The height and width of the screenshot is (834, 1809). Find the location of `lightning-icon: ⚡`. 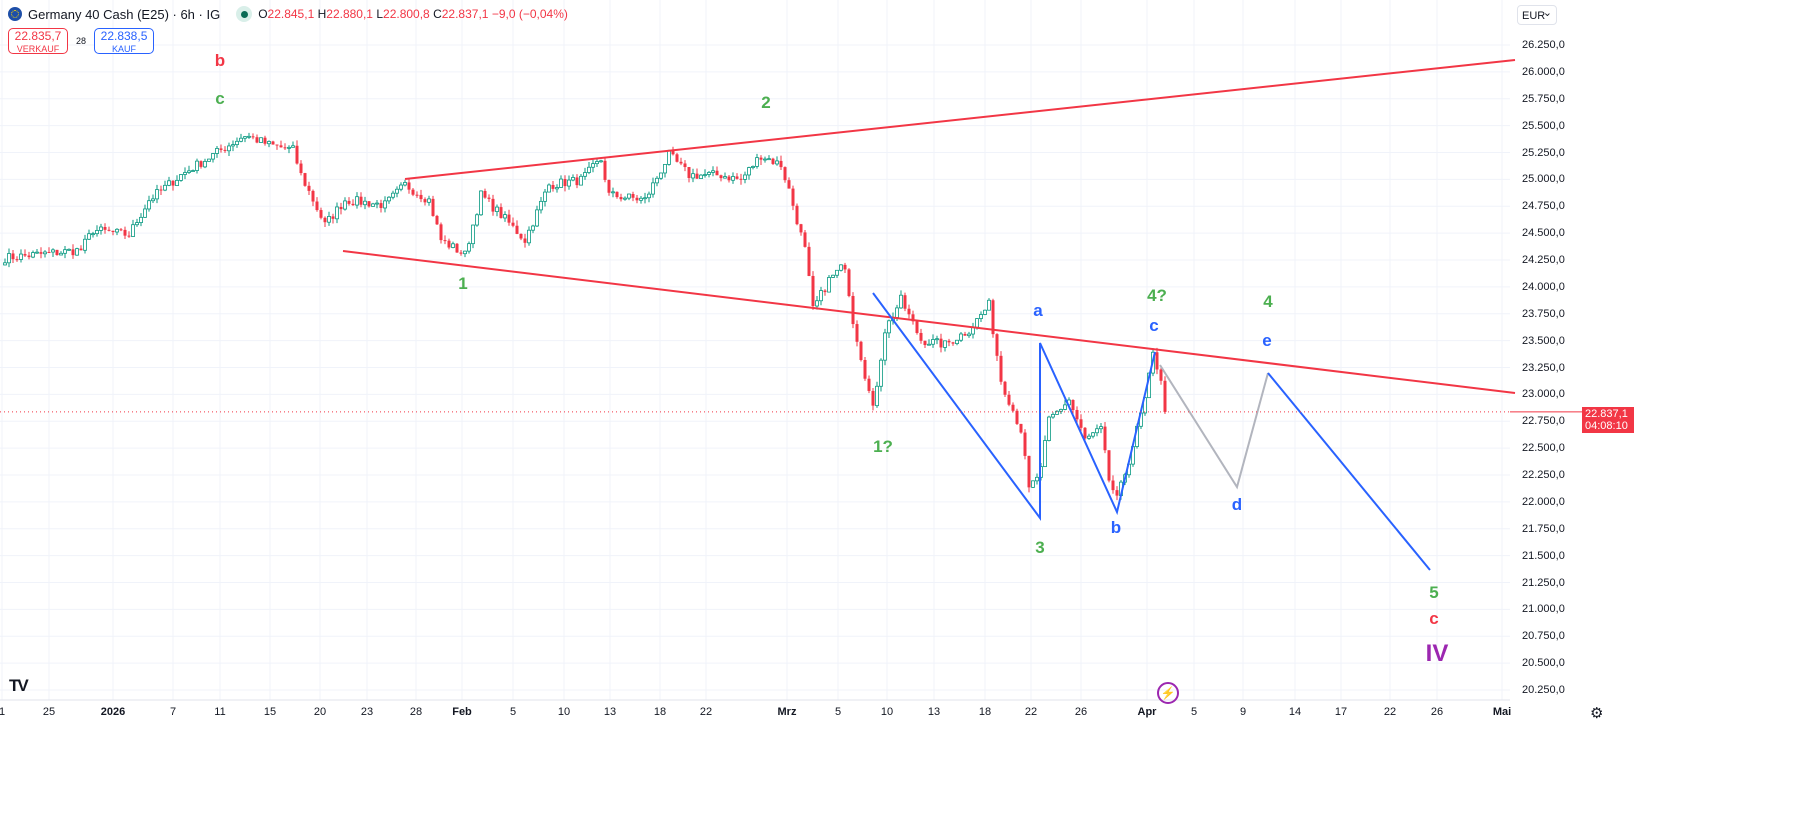

lightning-icon: ⚡ is located at coordinates (1168, 693).